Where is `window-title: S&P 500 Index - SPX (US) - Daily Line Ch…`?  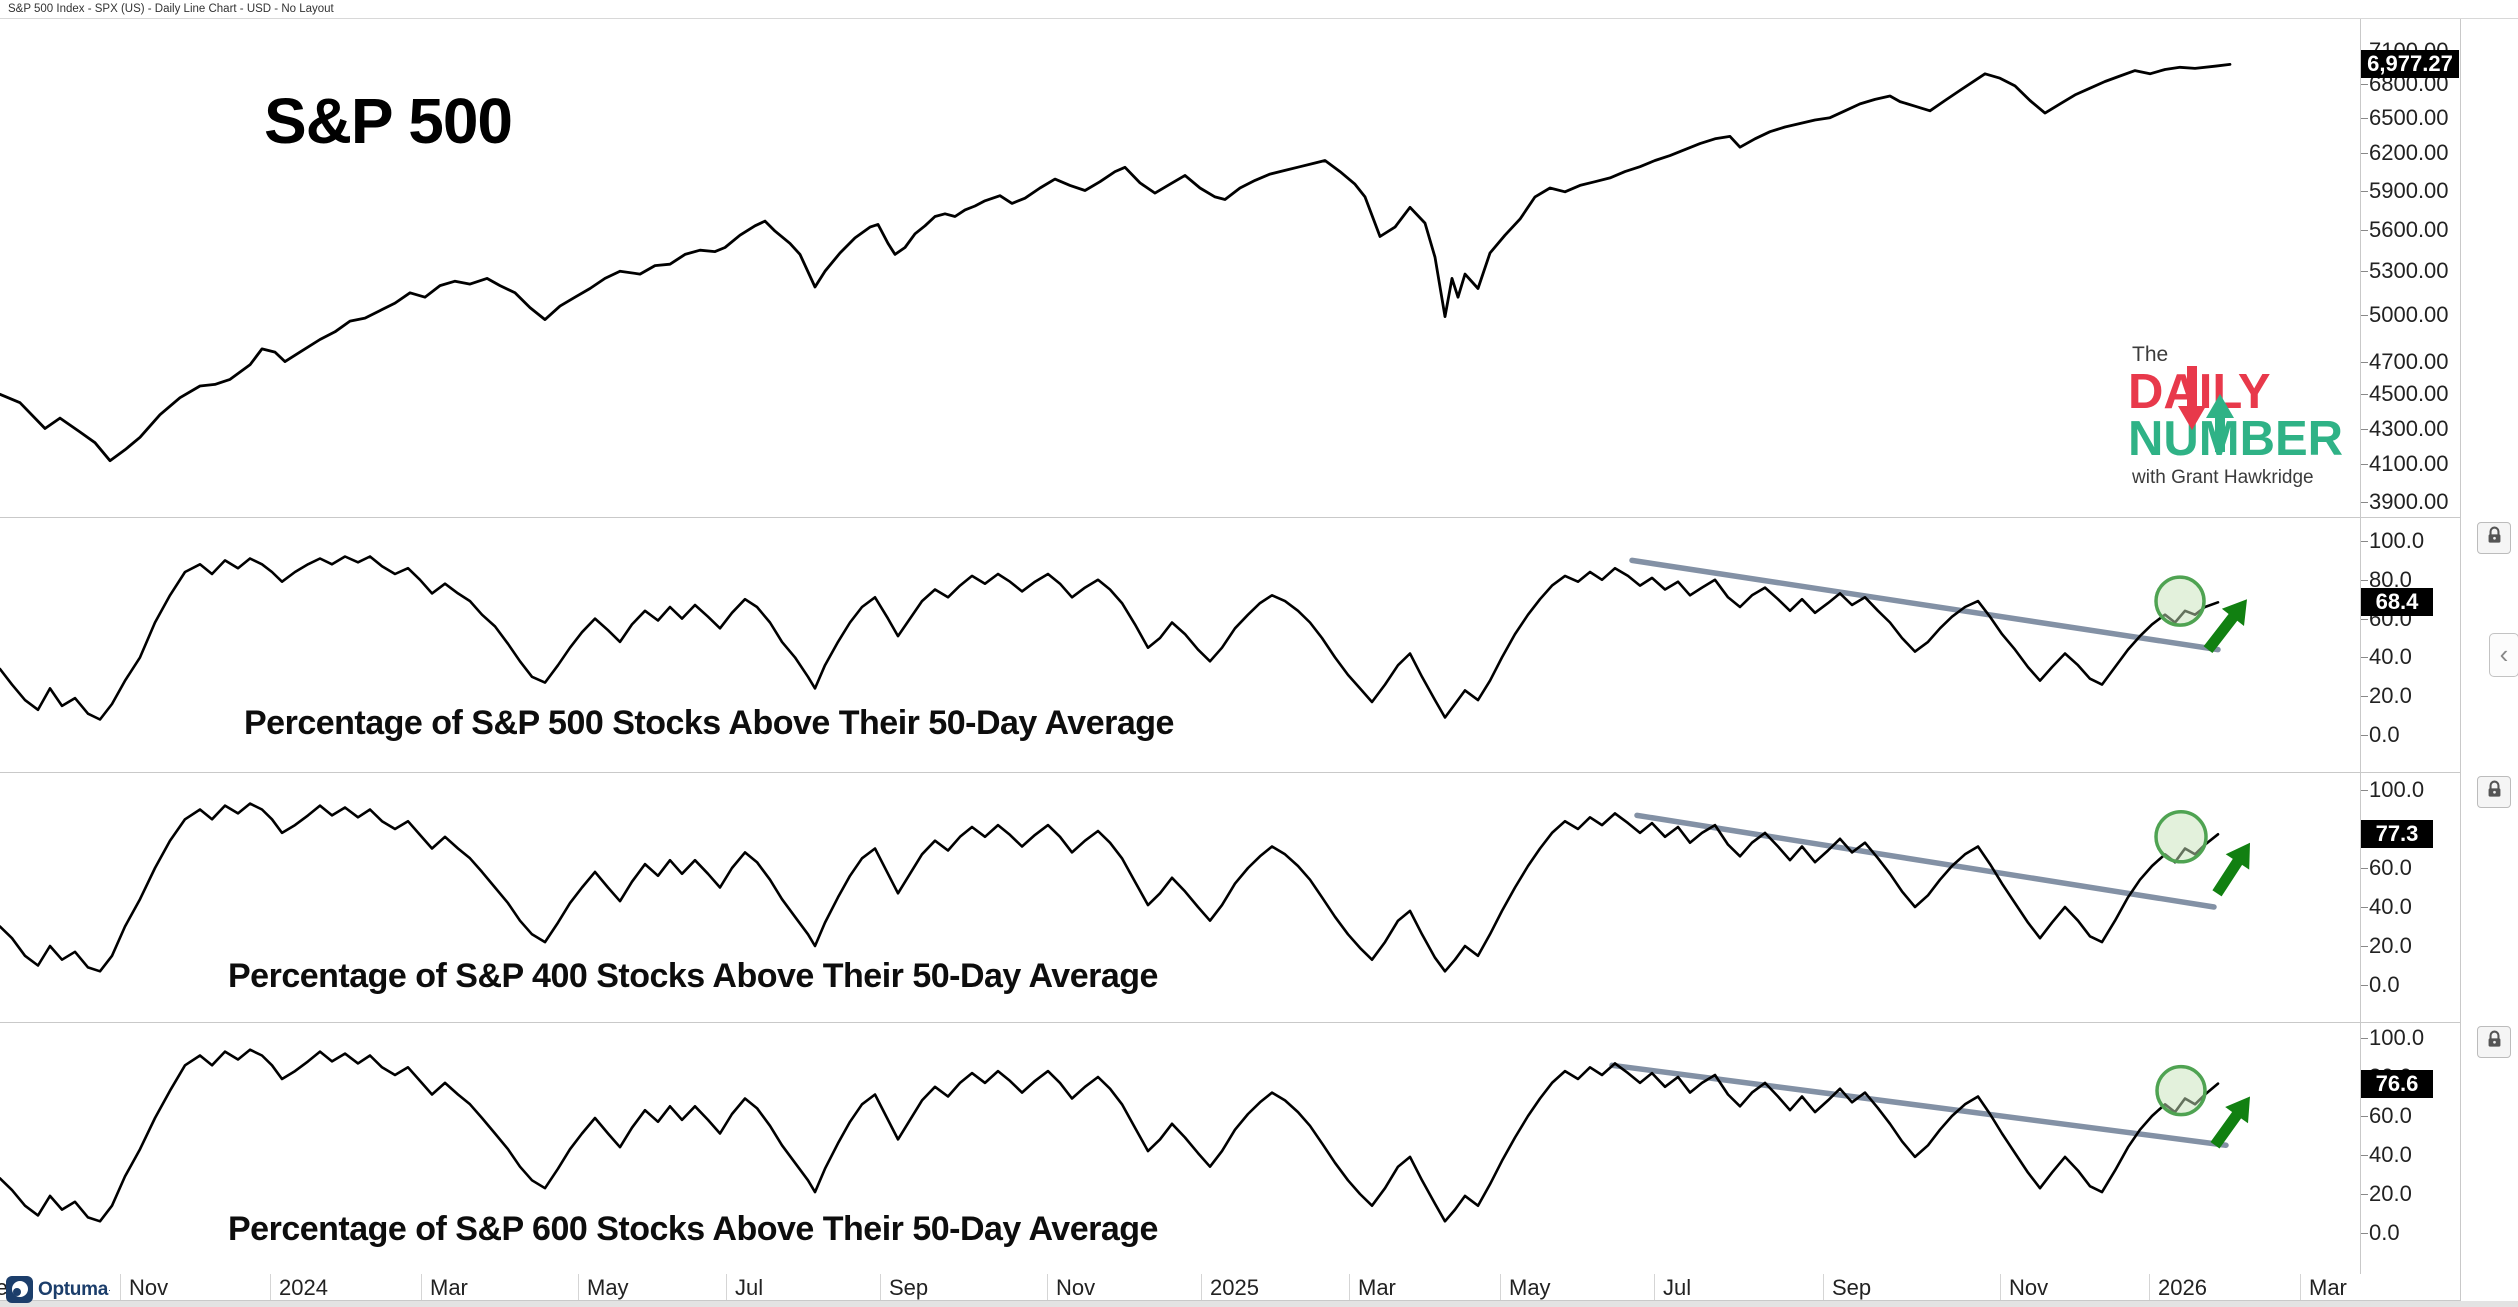
window-title: S&P 500 Index - SPX (US) - Daily Line Ch… is located at coordinates (1259, 9).